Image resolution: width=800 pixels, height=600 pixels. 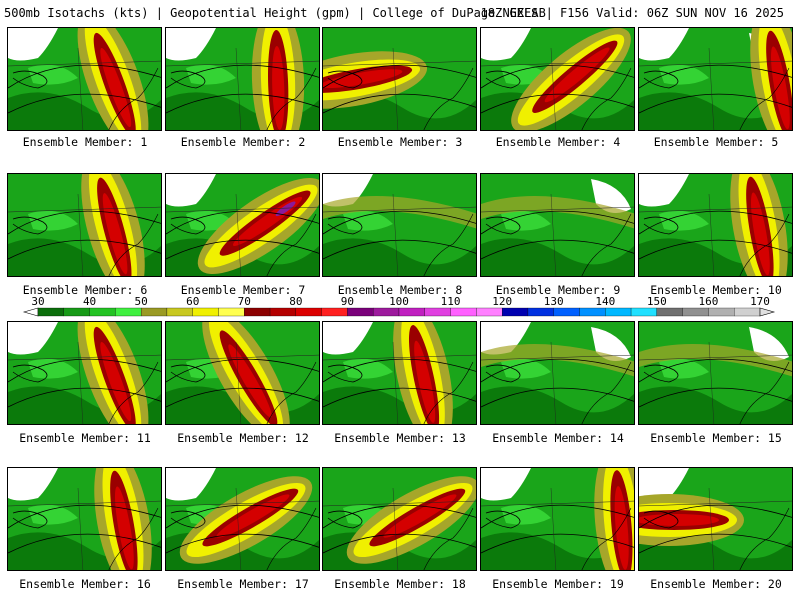 I want to click on colorbar-tick-label: 90, so click(x=347, y=302).